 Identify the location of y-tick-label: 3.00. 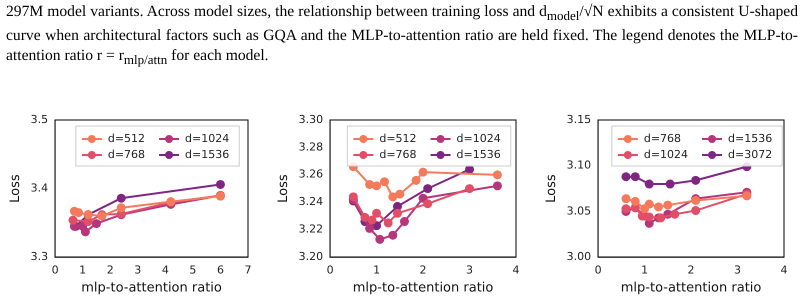
(579, 257).